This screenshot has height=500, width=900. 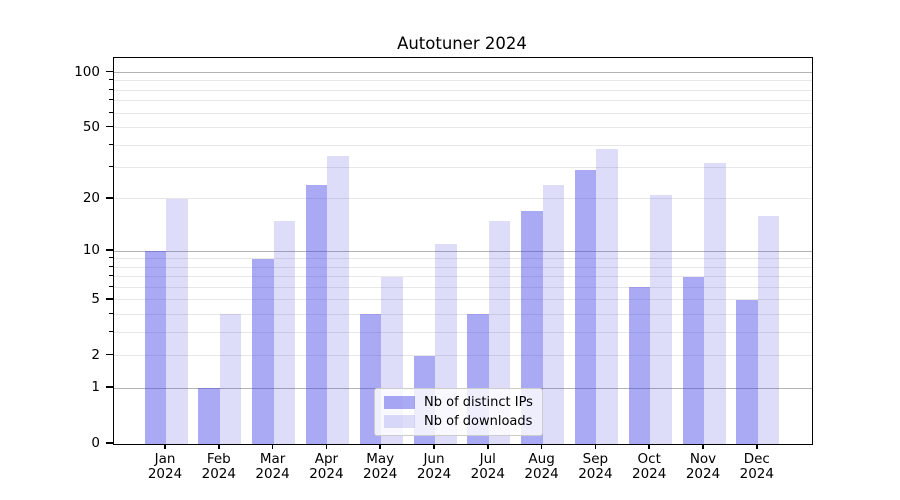 I want to click on bar-nb-of-downloads-nov, so click(x=715, y=303).